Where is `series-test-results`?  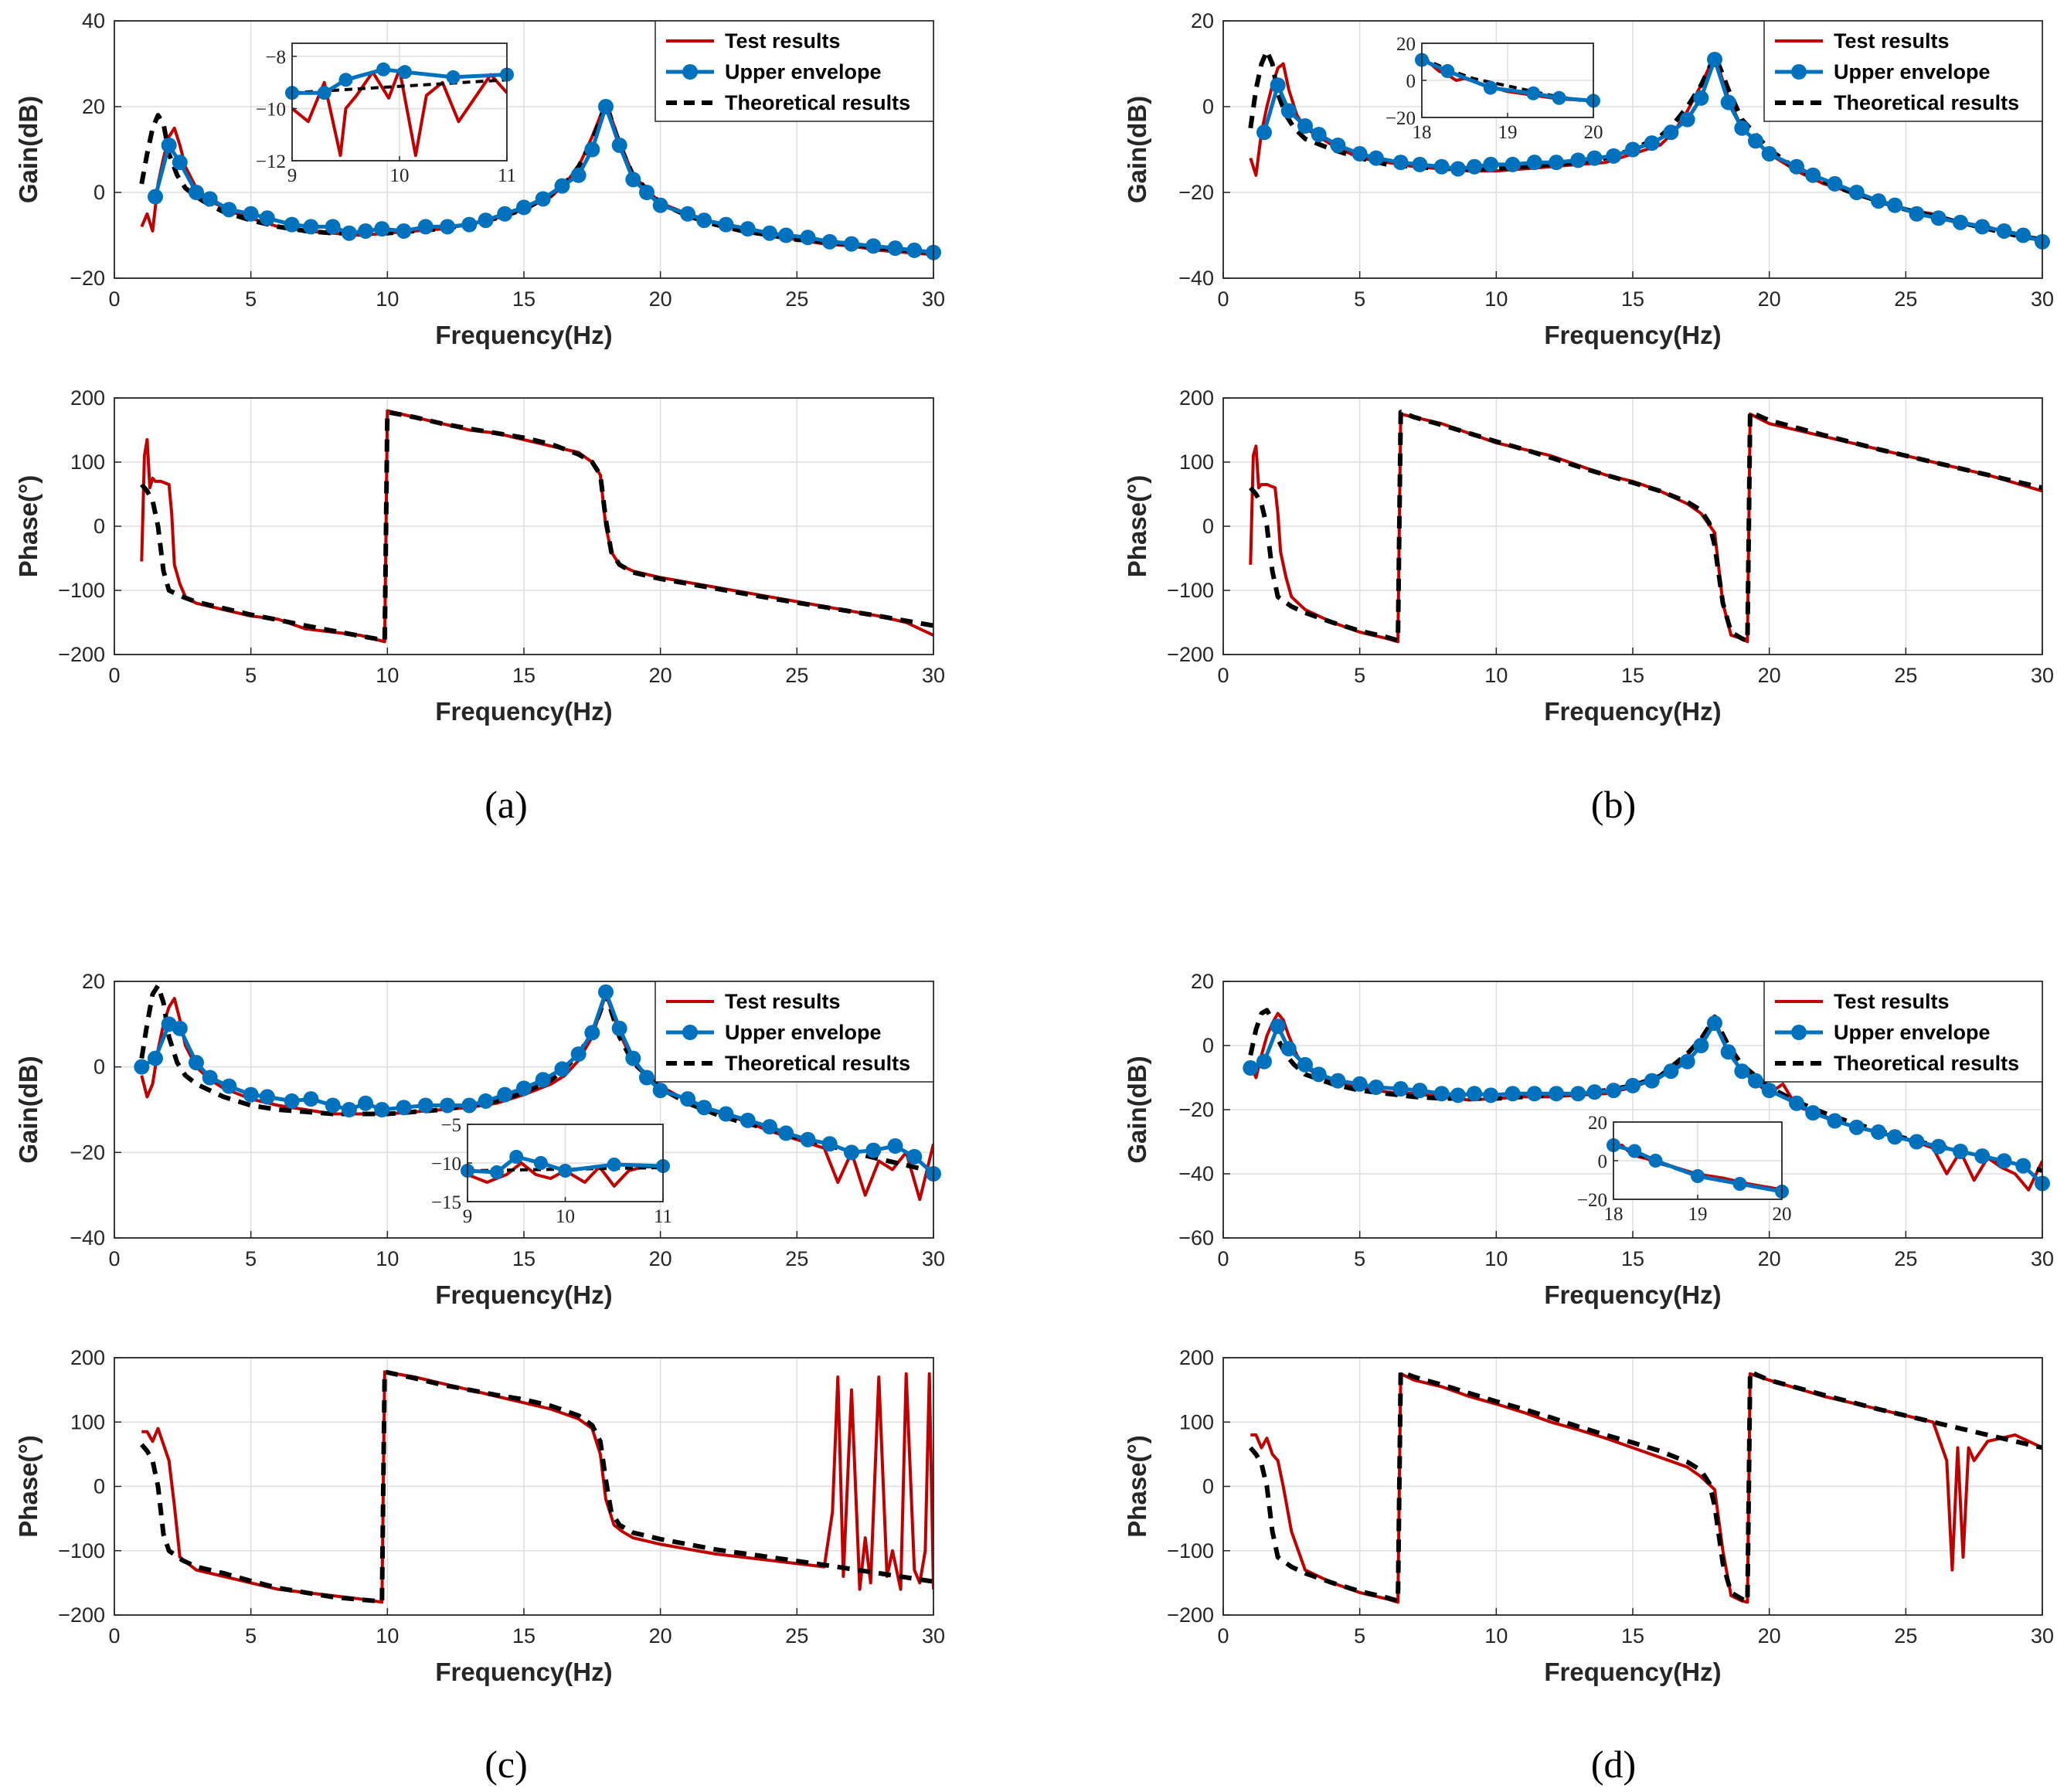 series-test-results is located at coordinates (399, 112).